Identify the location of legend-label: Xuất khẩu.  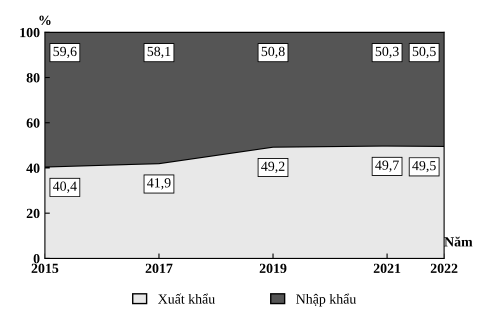
(186, 299).